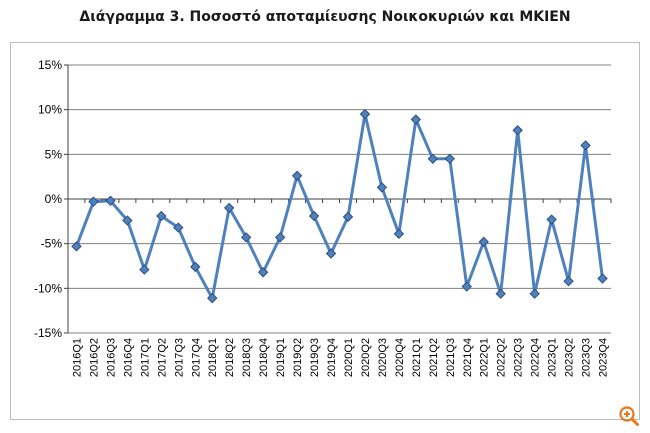 The image size is (650, 433). Describe the element at coordinates (77, 357) in the screenshot. I see `x-tick-label: 2016Q1` at that location.